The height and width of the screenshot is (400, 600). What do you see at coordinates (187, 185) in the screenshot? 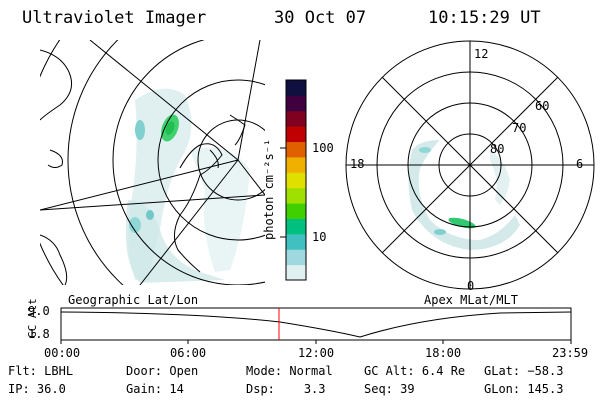
I see `geo-aurora-emission` at bounding box center [187, 185].